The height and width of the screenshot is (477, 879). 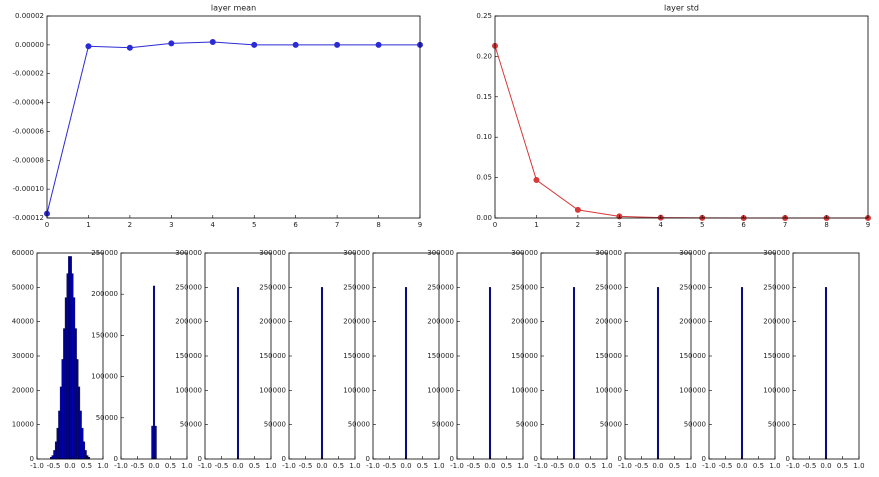 I want to click on y-tick-label: 0.15, so click(x=484, y=97).